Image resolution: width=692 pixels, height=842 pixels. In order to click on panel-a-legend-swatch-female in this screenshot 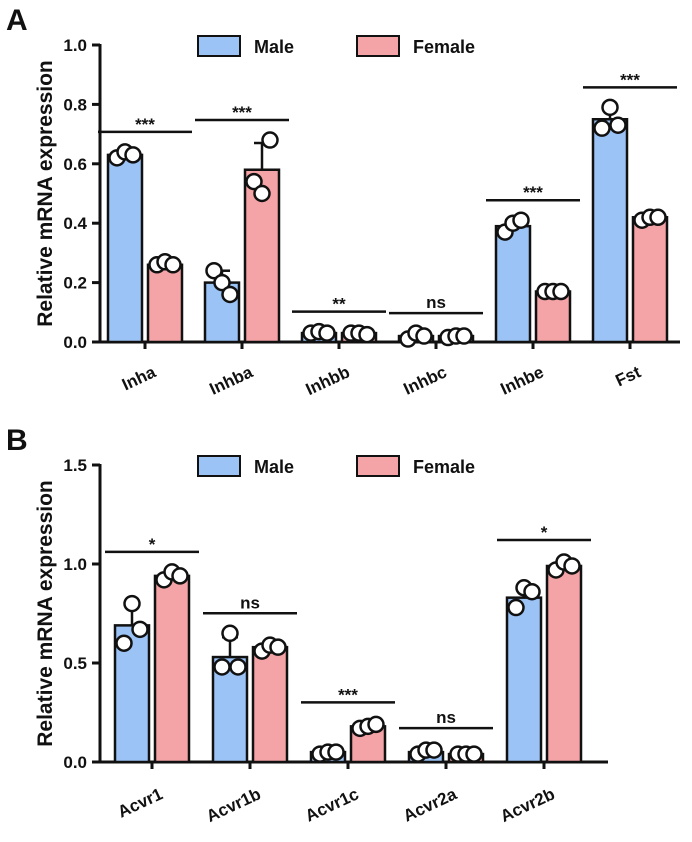, I will do `click(378, 46)`.